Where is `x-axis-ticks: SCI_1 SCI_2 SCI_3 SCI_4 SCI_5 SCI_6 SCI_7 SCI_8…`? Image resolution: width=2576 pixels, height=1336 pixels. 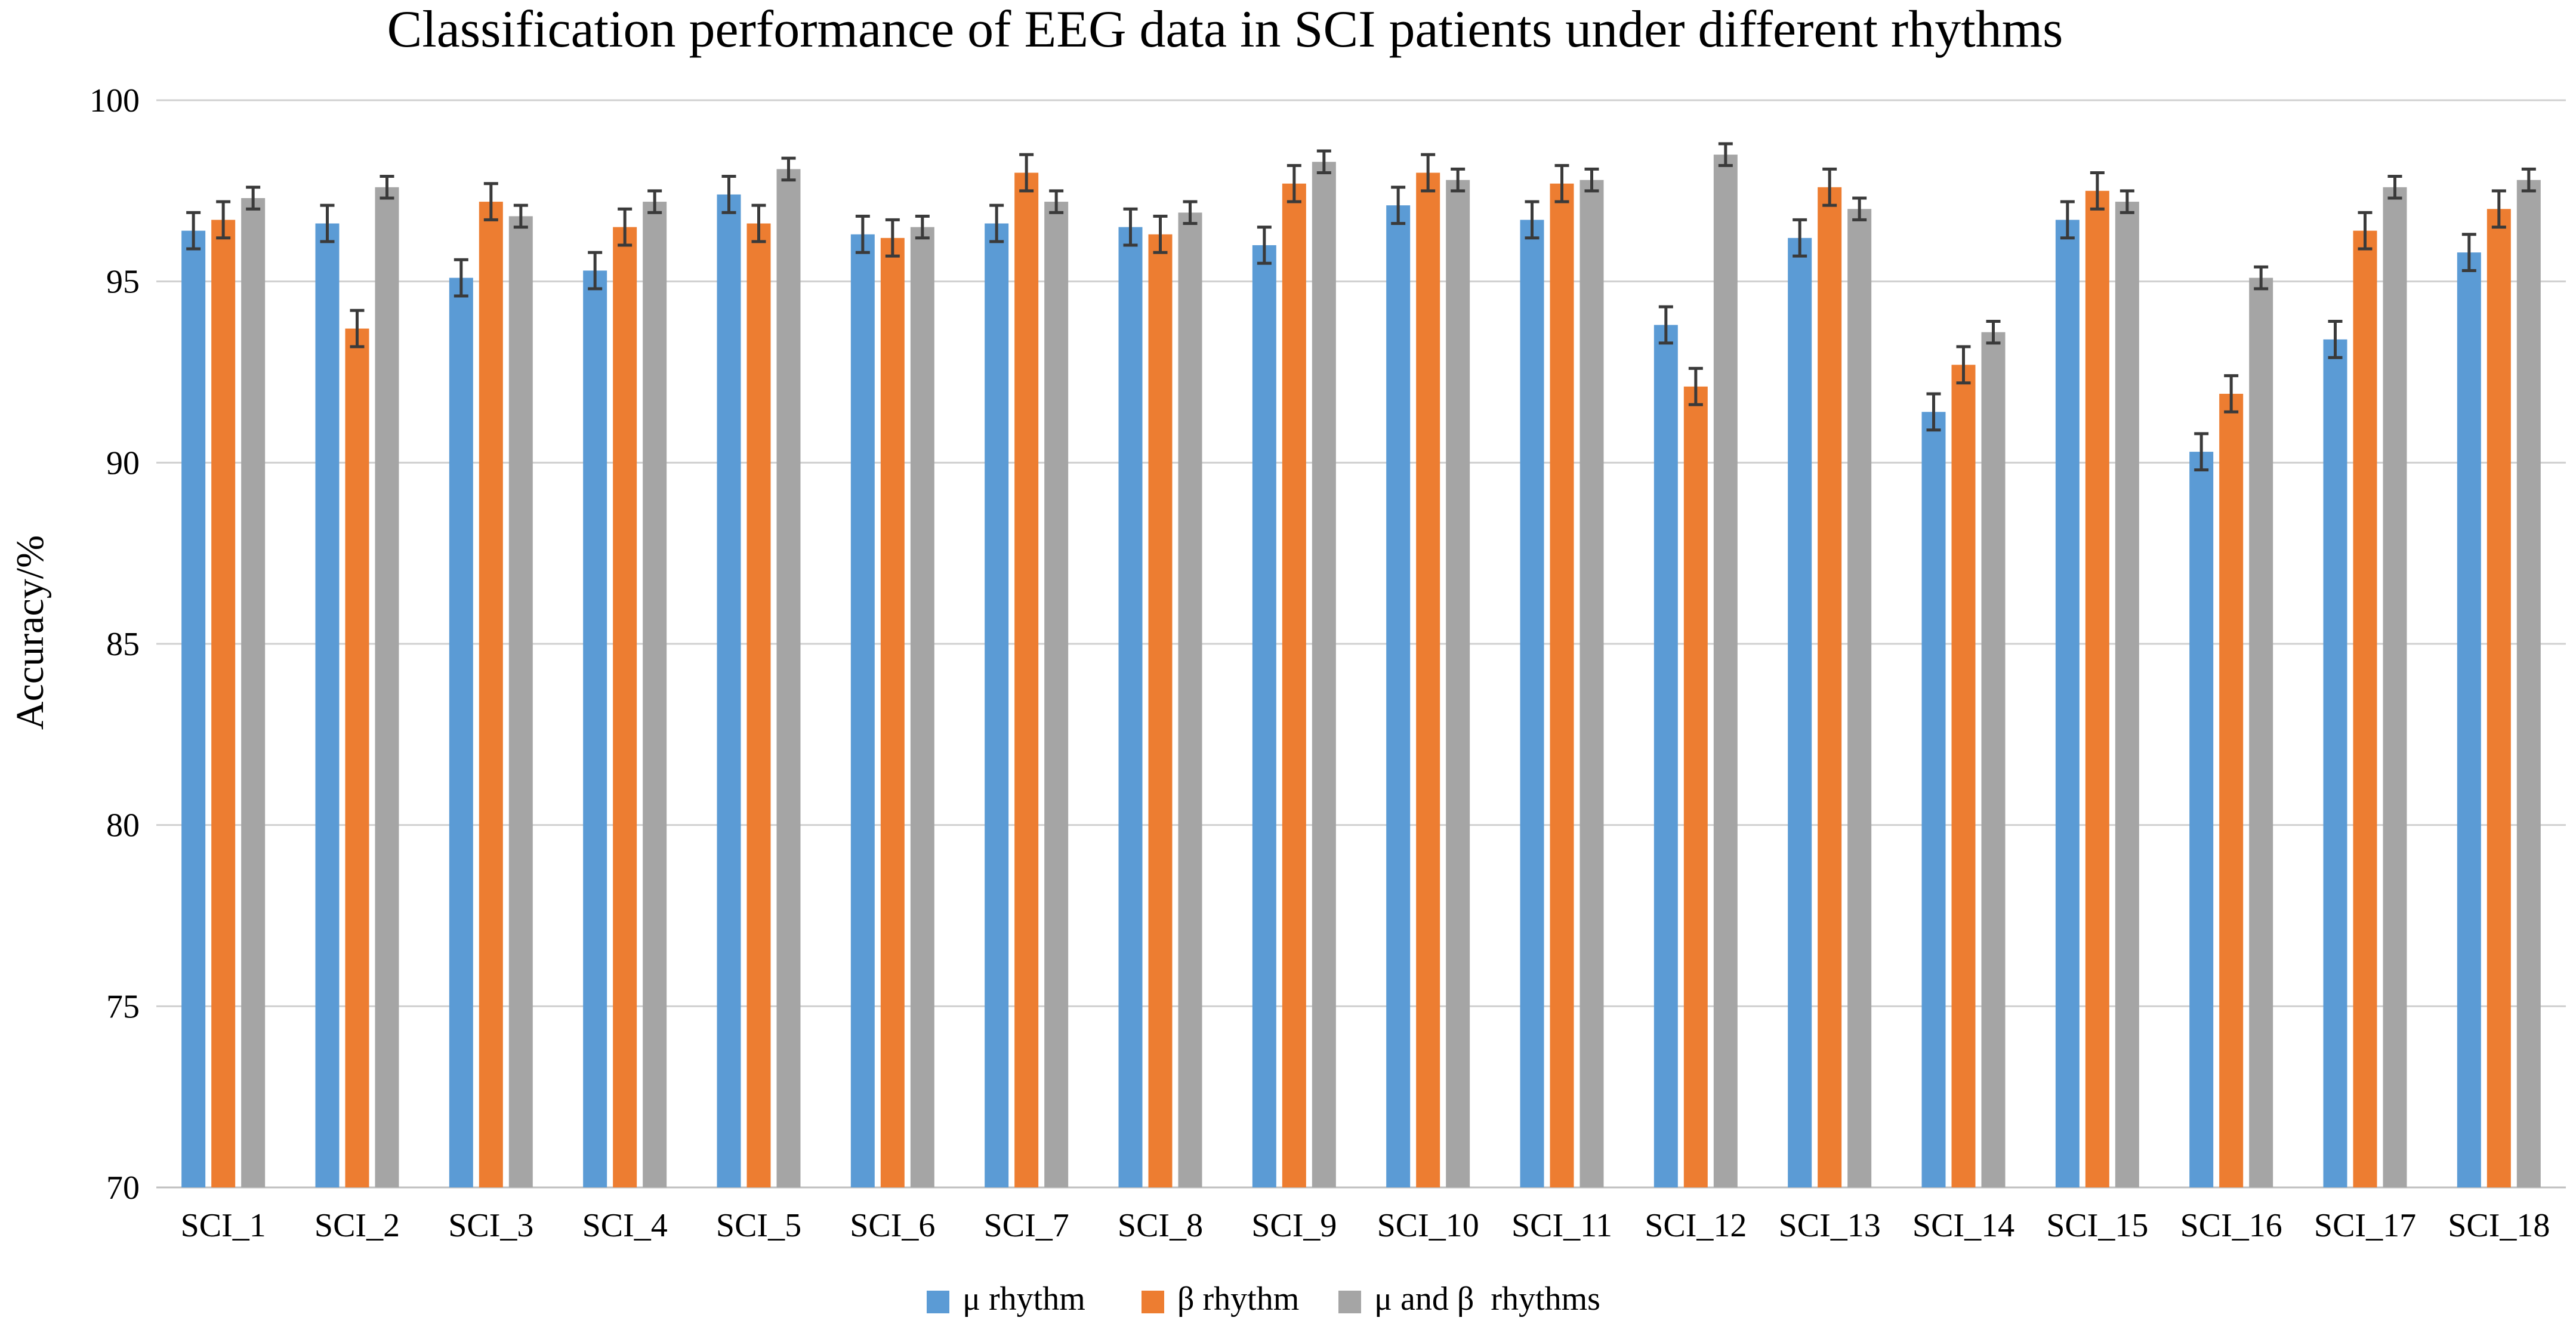 x-axis-ticks: SCI_1 SCI_2 SCI_3 SCI_4 SCI_5 SCI_6 SCI_7 SCI_8… is located at coordinates (1366, 1225).